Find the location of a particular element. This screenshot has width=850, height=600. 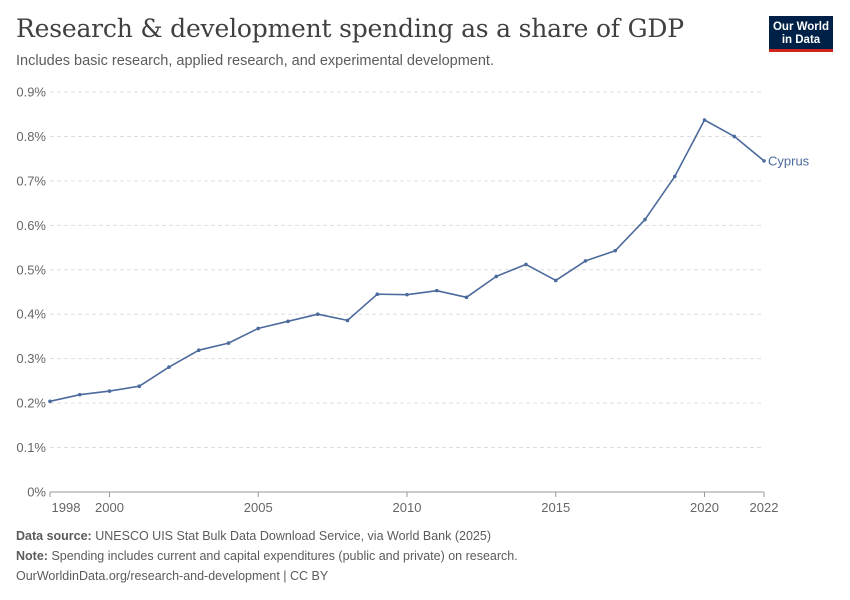

x-tick-label: 1998 is located at coordinates (66, 507).